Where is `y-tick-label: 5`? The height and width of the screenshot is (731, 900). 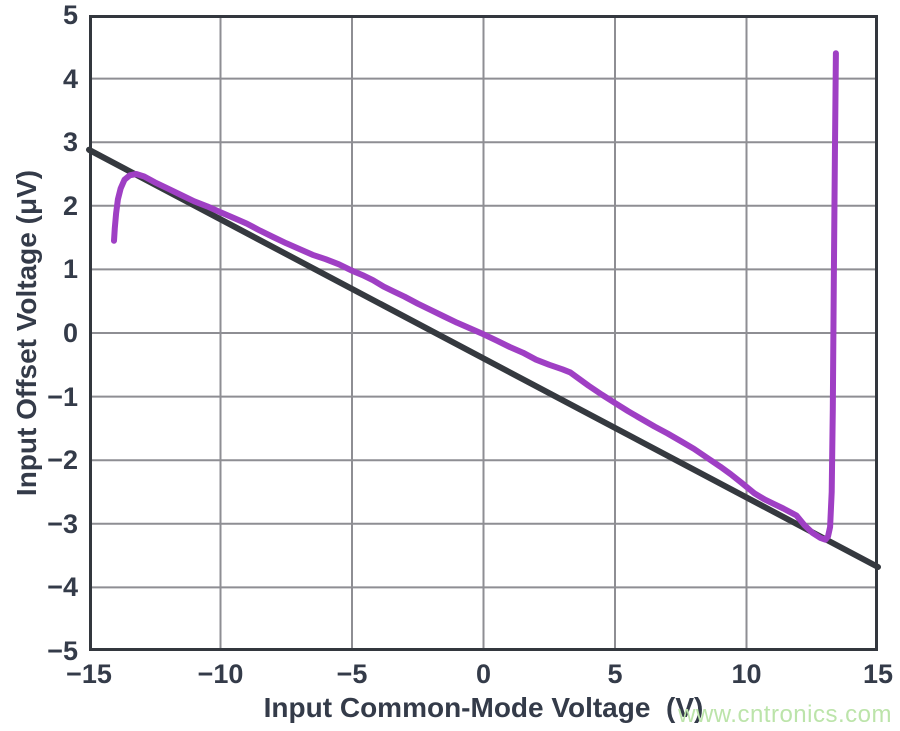
y-tick-label: 5 is located at coordinates (70, 15).